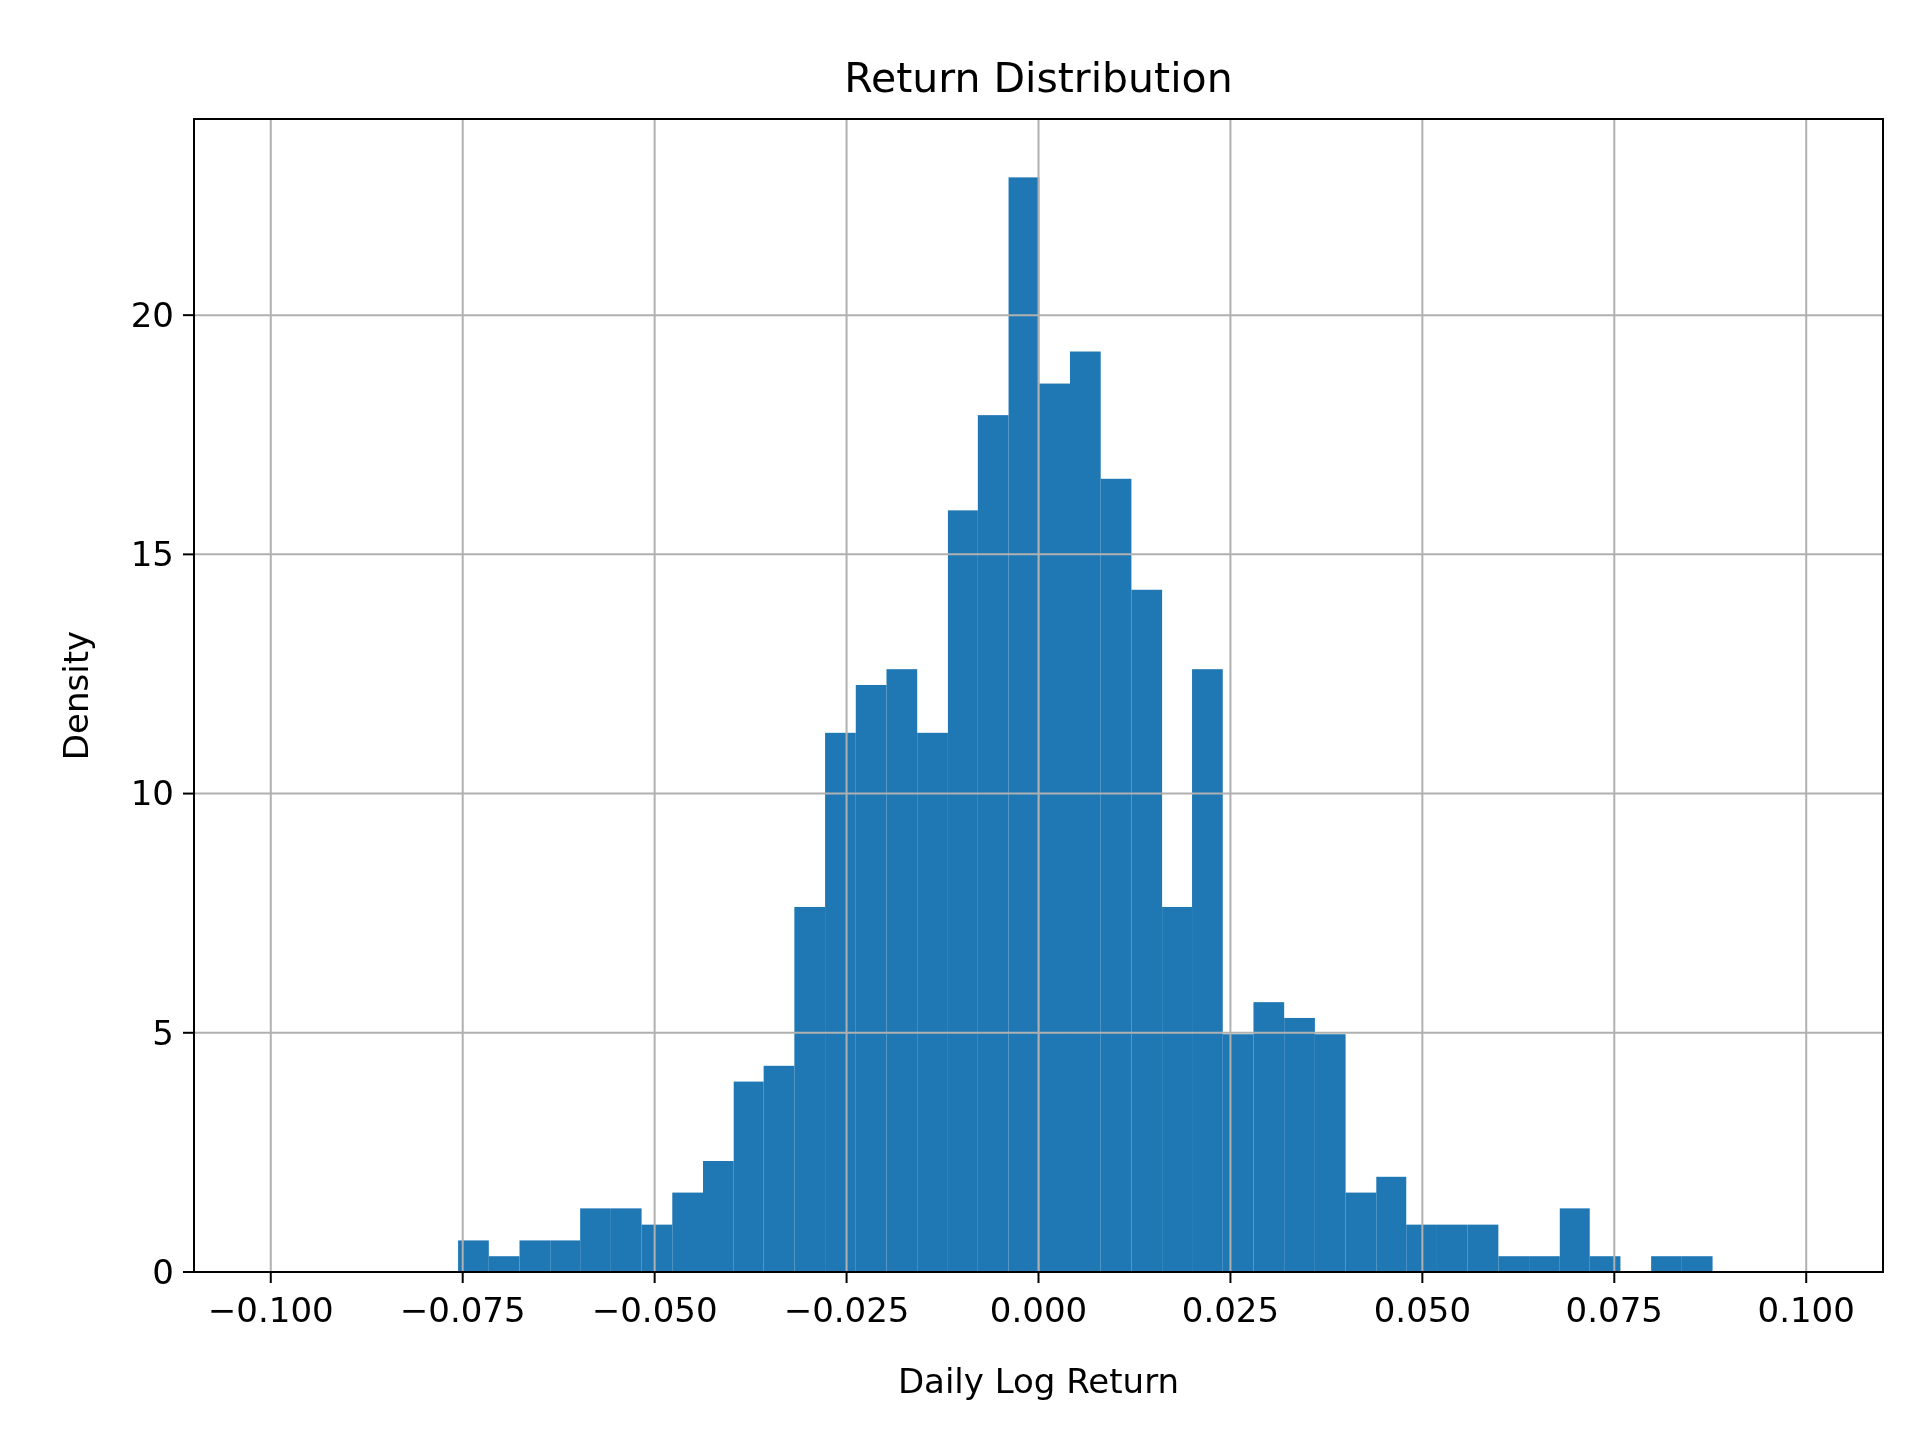 Image resolution: width=1920 pixels, height=1440 pixels. What do you see at coordinates (152, 554) in the screenshot?
I see `y-tick-label: 15` at bounding box center [152, 554].